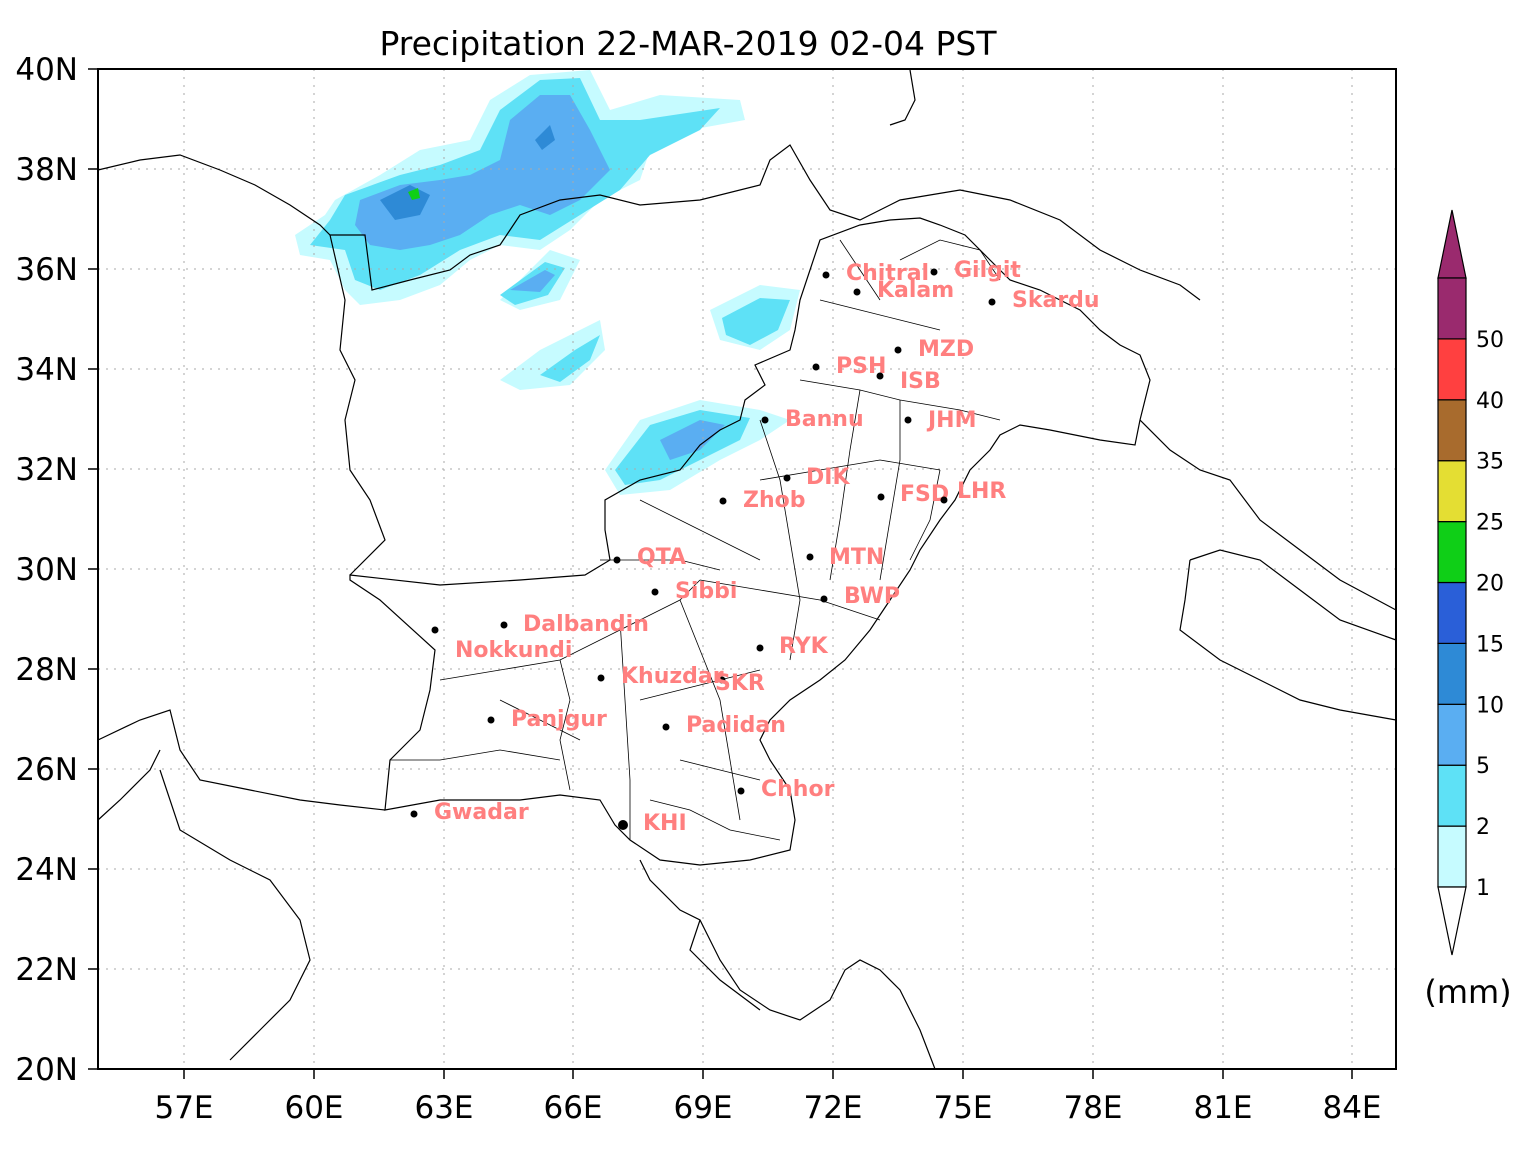  Describe the element at coordinates (661, 557) in the screenshot. I see `station-label: QTA` at that location.